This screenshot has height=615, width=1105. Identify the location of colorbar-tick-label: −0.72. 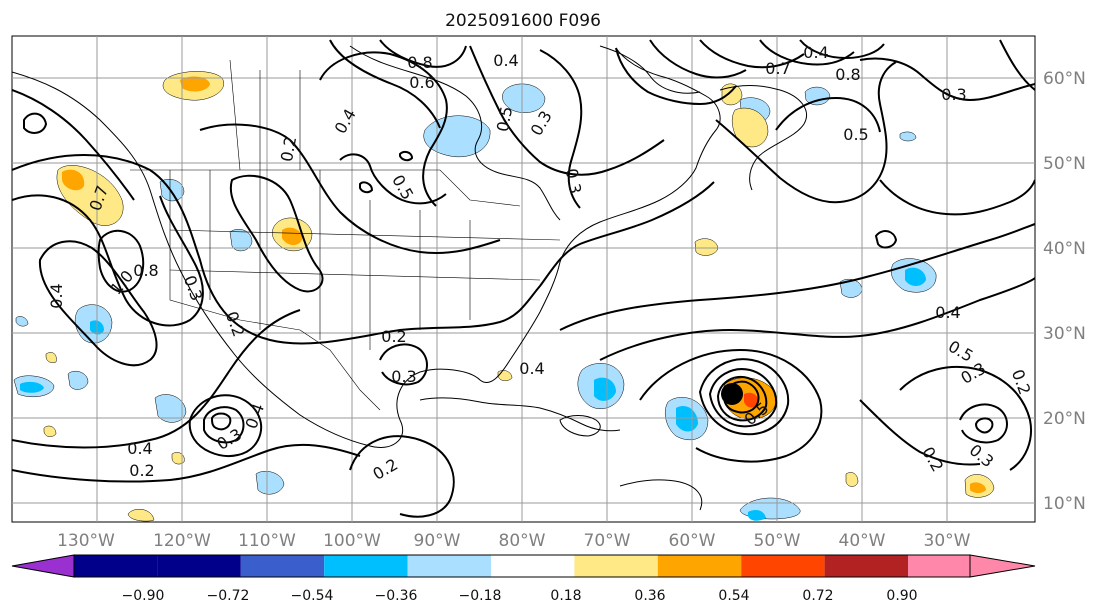
(228, 596).